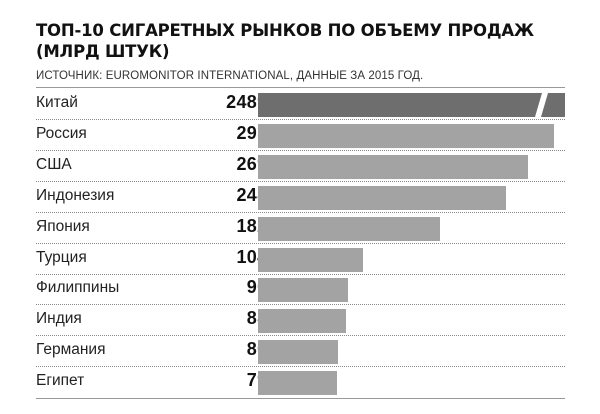 Image resolution: width=600 pixels, height=414 pixels. I want to click on category-label: Индонезия, so click(75, 195).